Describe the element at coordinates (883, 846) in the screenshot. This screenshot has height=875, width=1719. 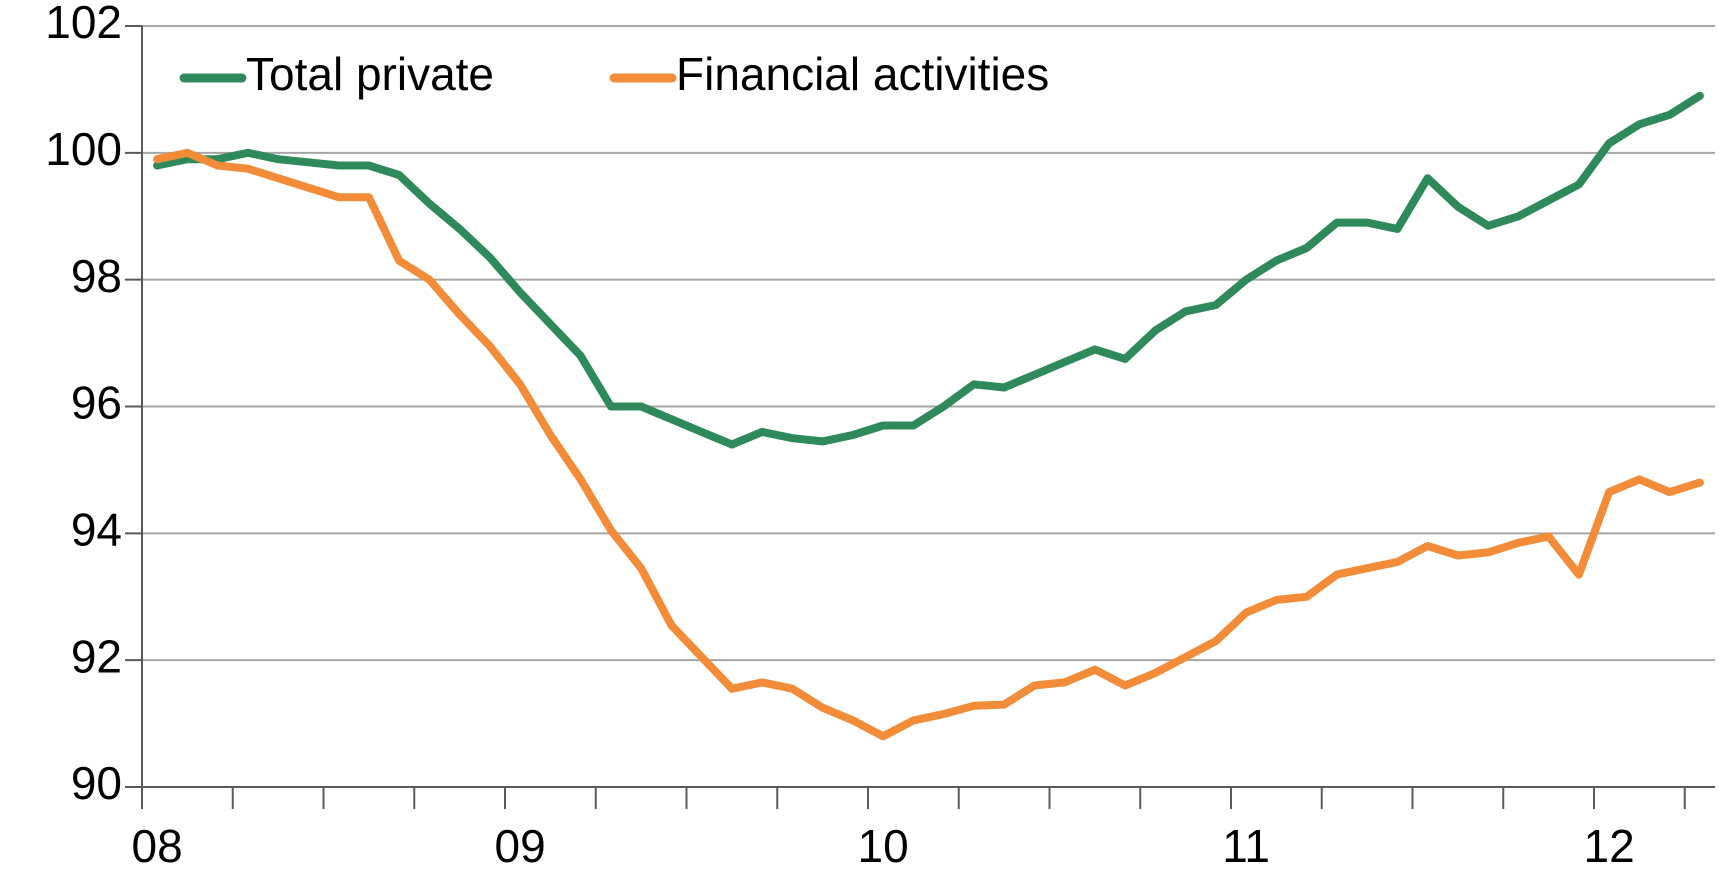
I see `x-tick-label: 10` at that location.